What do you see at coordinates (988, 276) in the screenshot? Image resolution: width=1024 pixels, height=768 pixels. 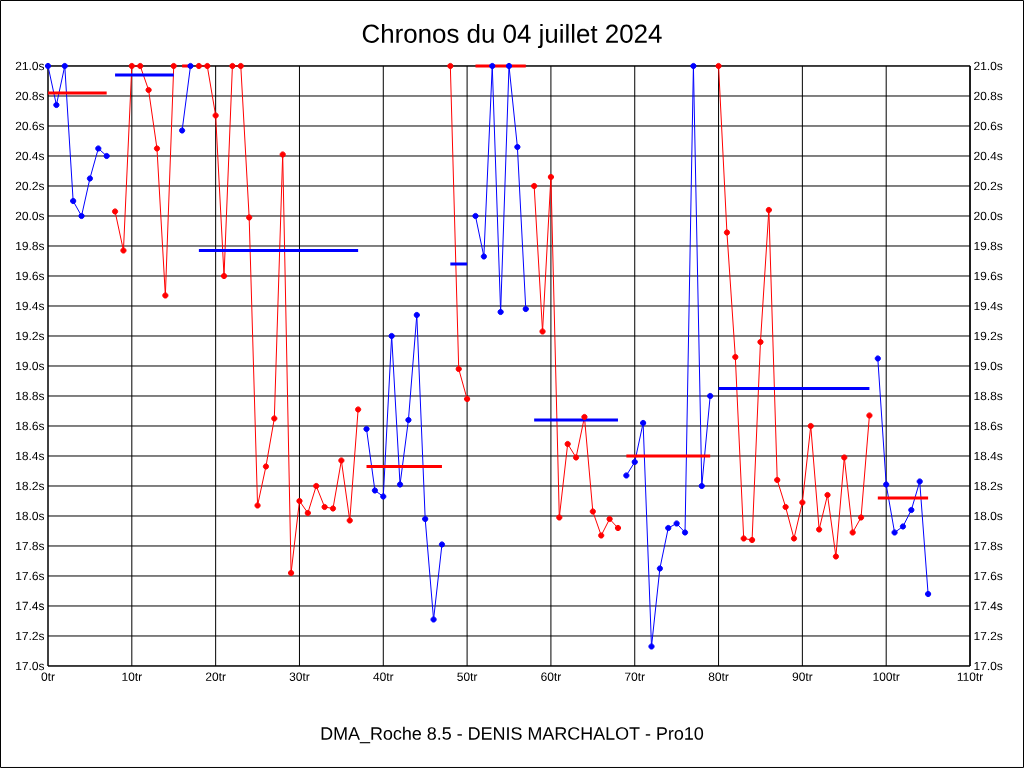 I see `y2-tick-label: 19.6s` at bounding box center [988, 276].